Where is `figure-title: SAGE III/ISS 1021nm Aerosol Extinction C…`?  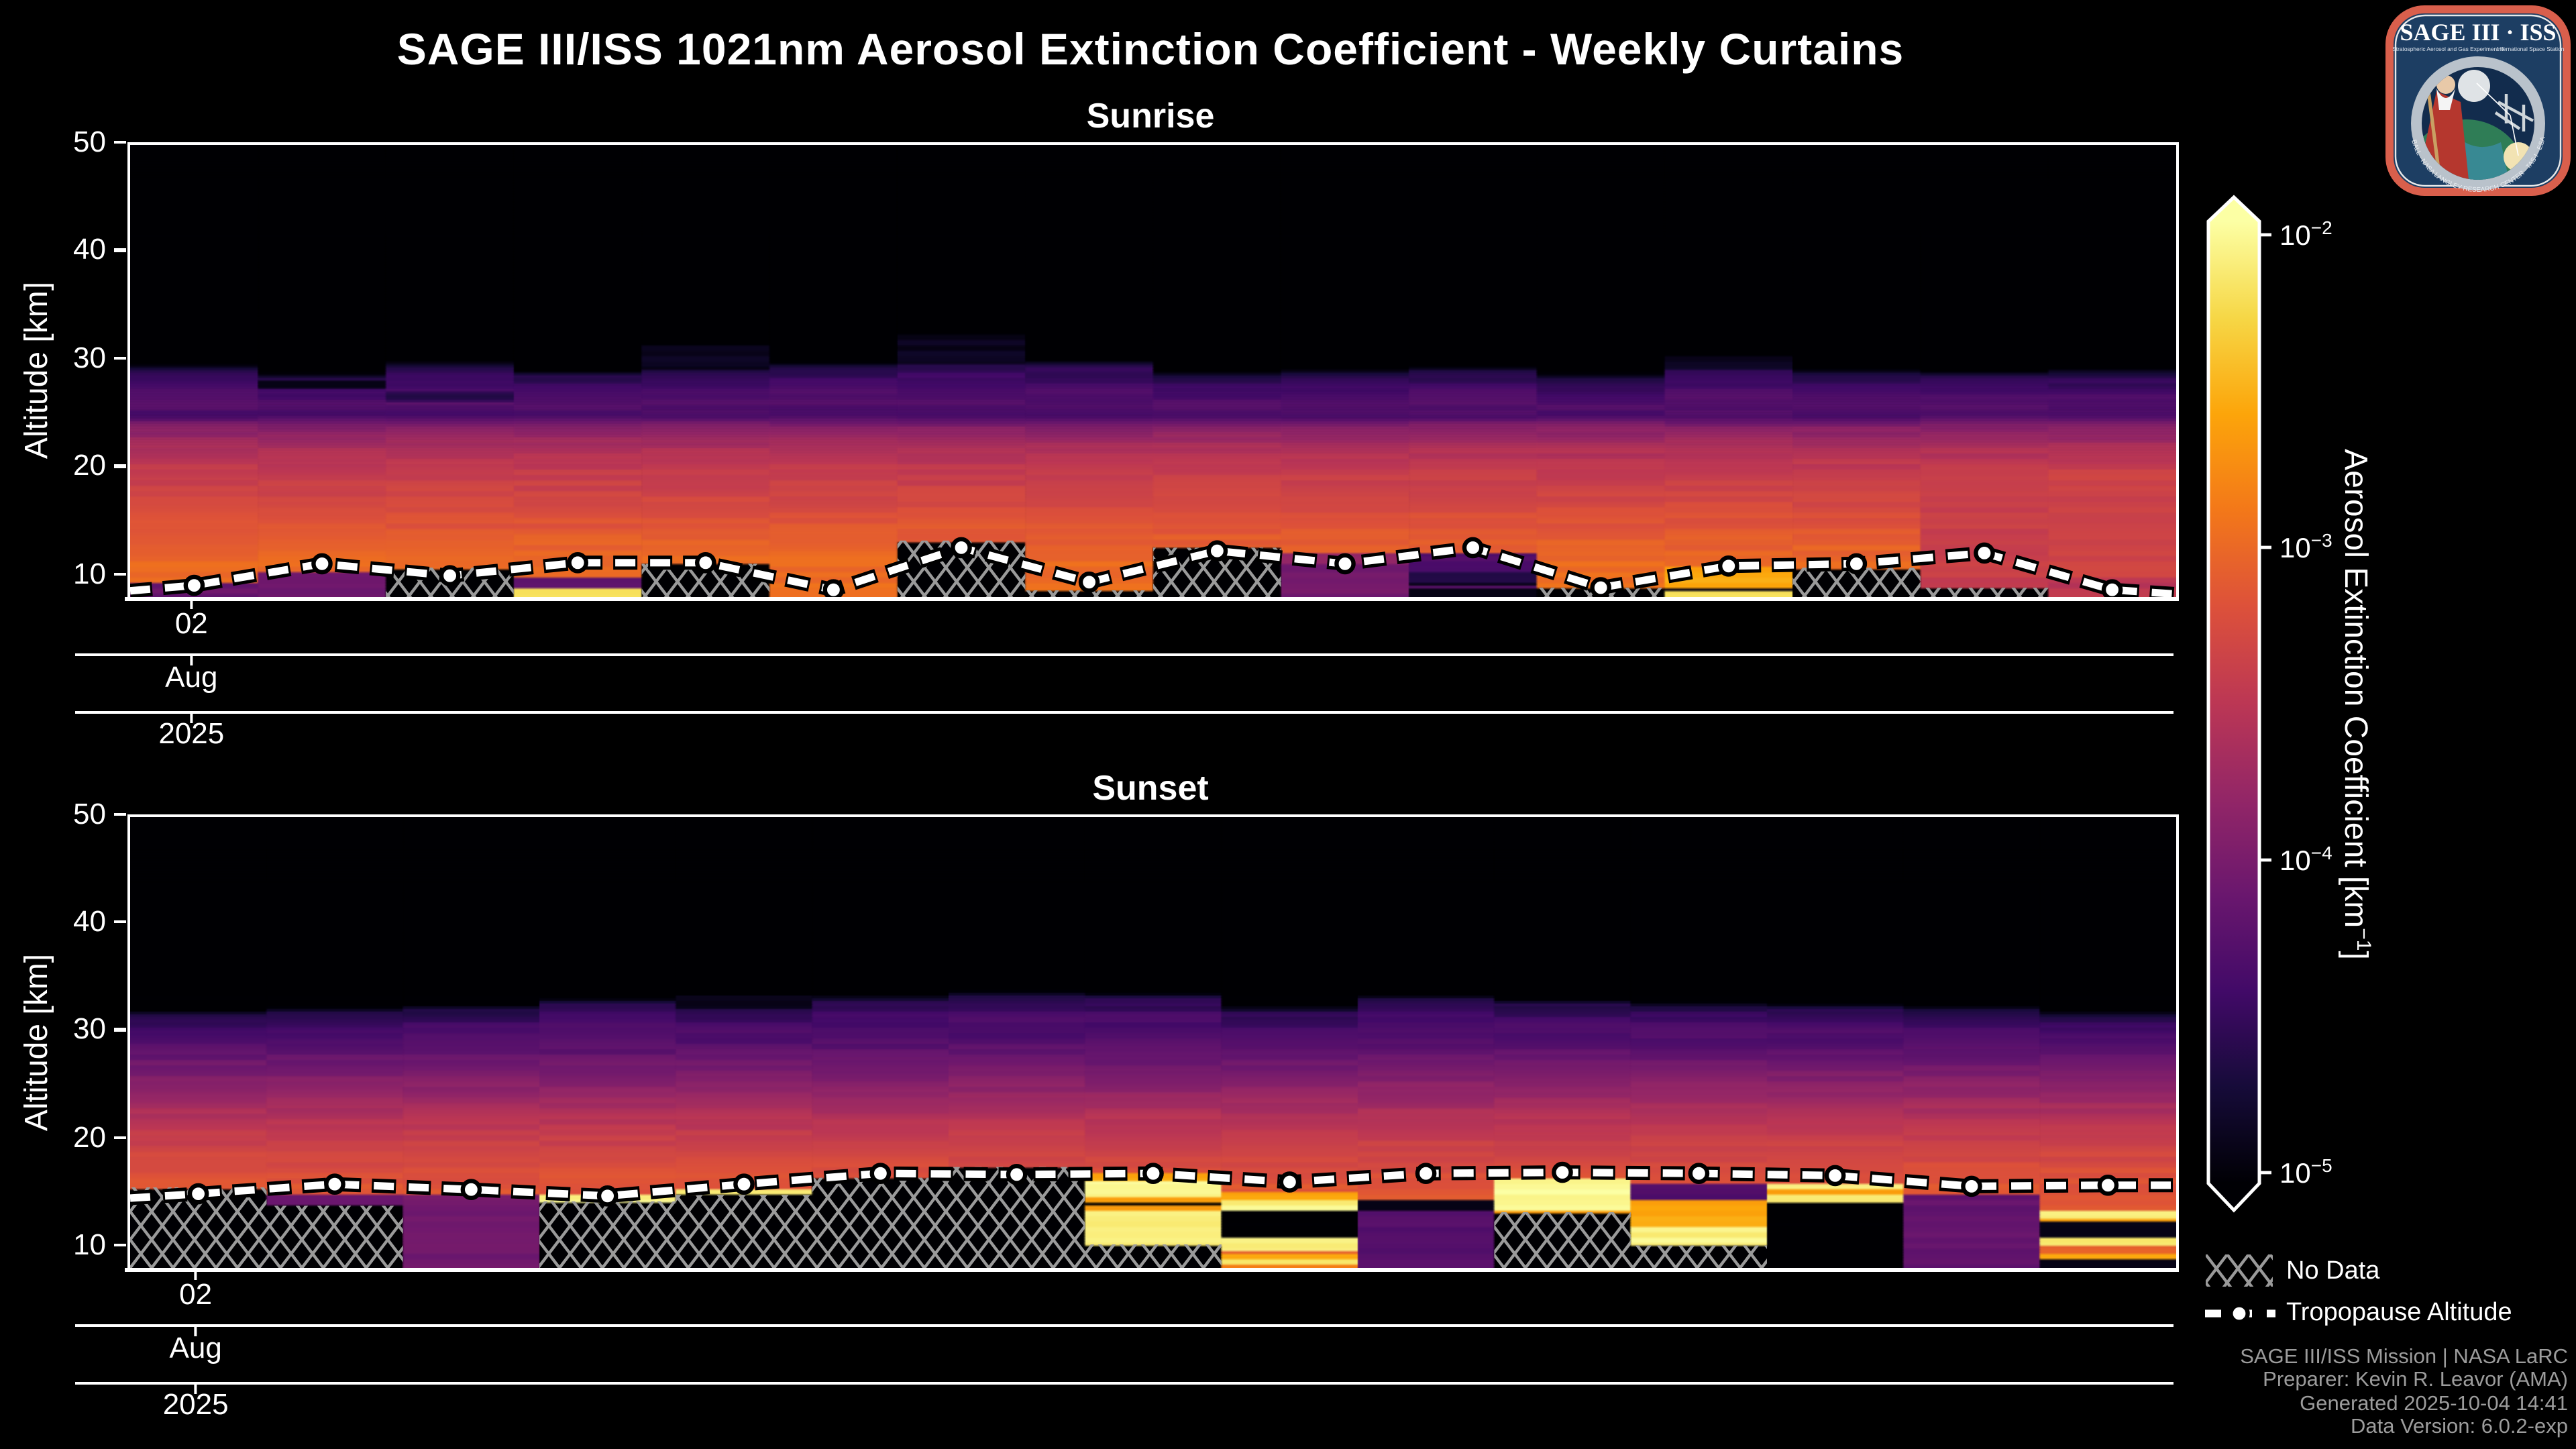 figure-title: SAGE III/ISS 1021nm Aerosol Extinction C… is located at coordinates (1150, 49).